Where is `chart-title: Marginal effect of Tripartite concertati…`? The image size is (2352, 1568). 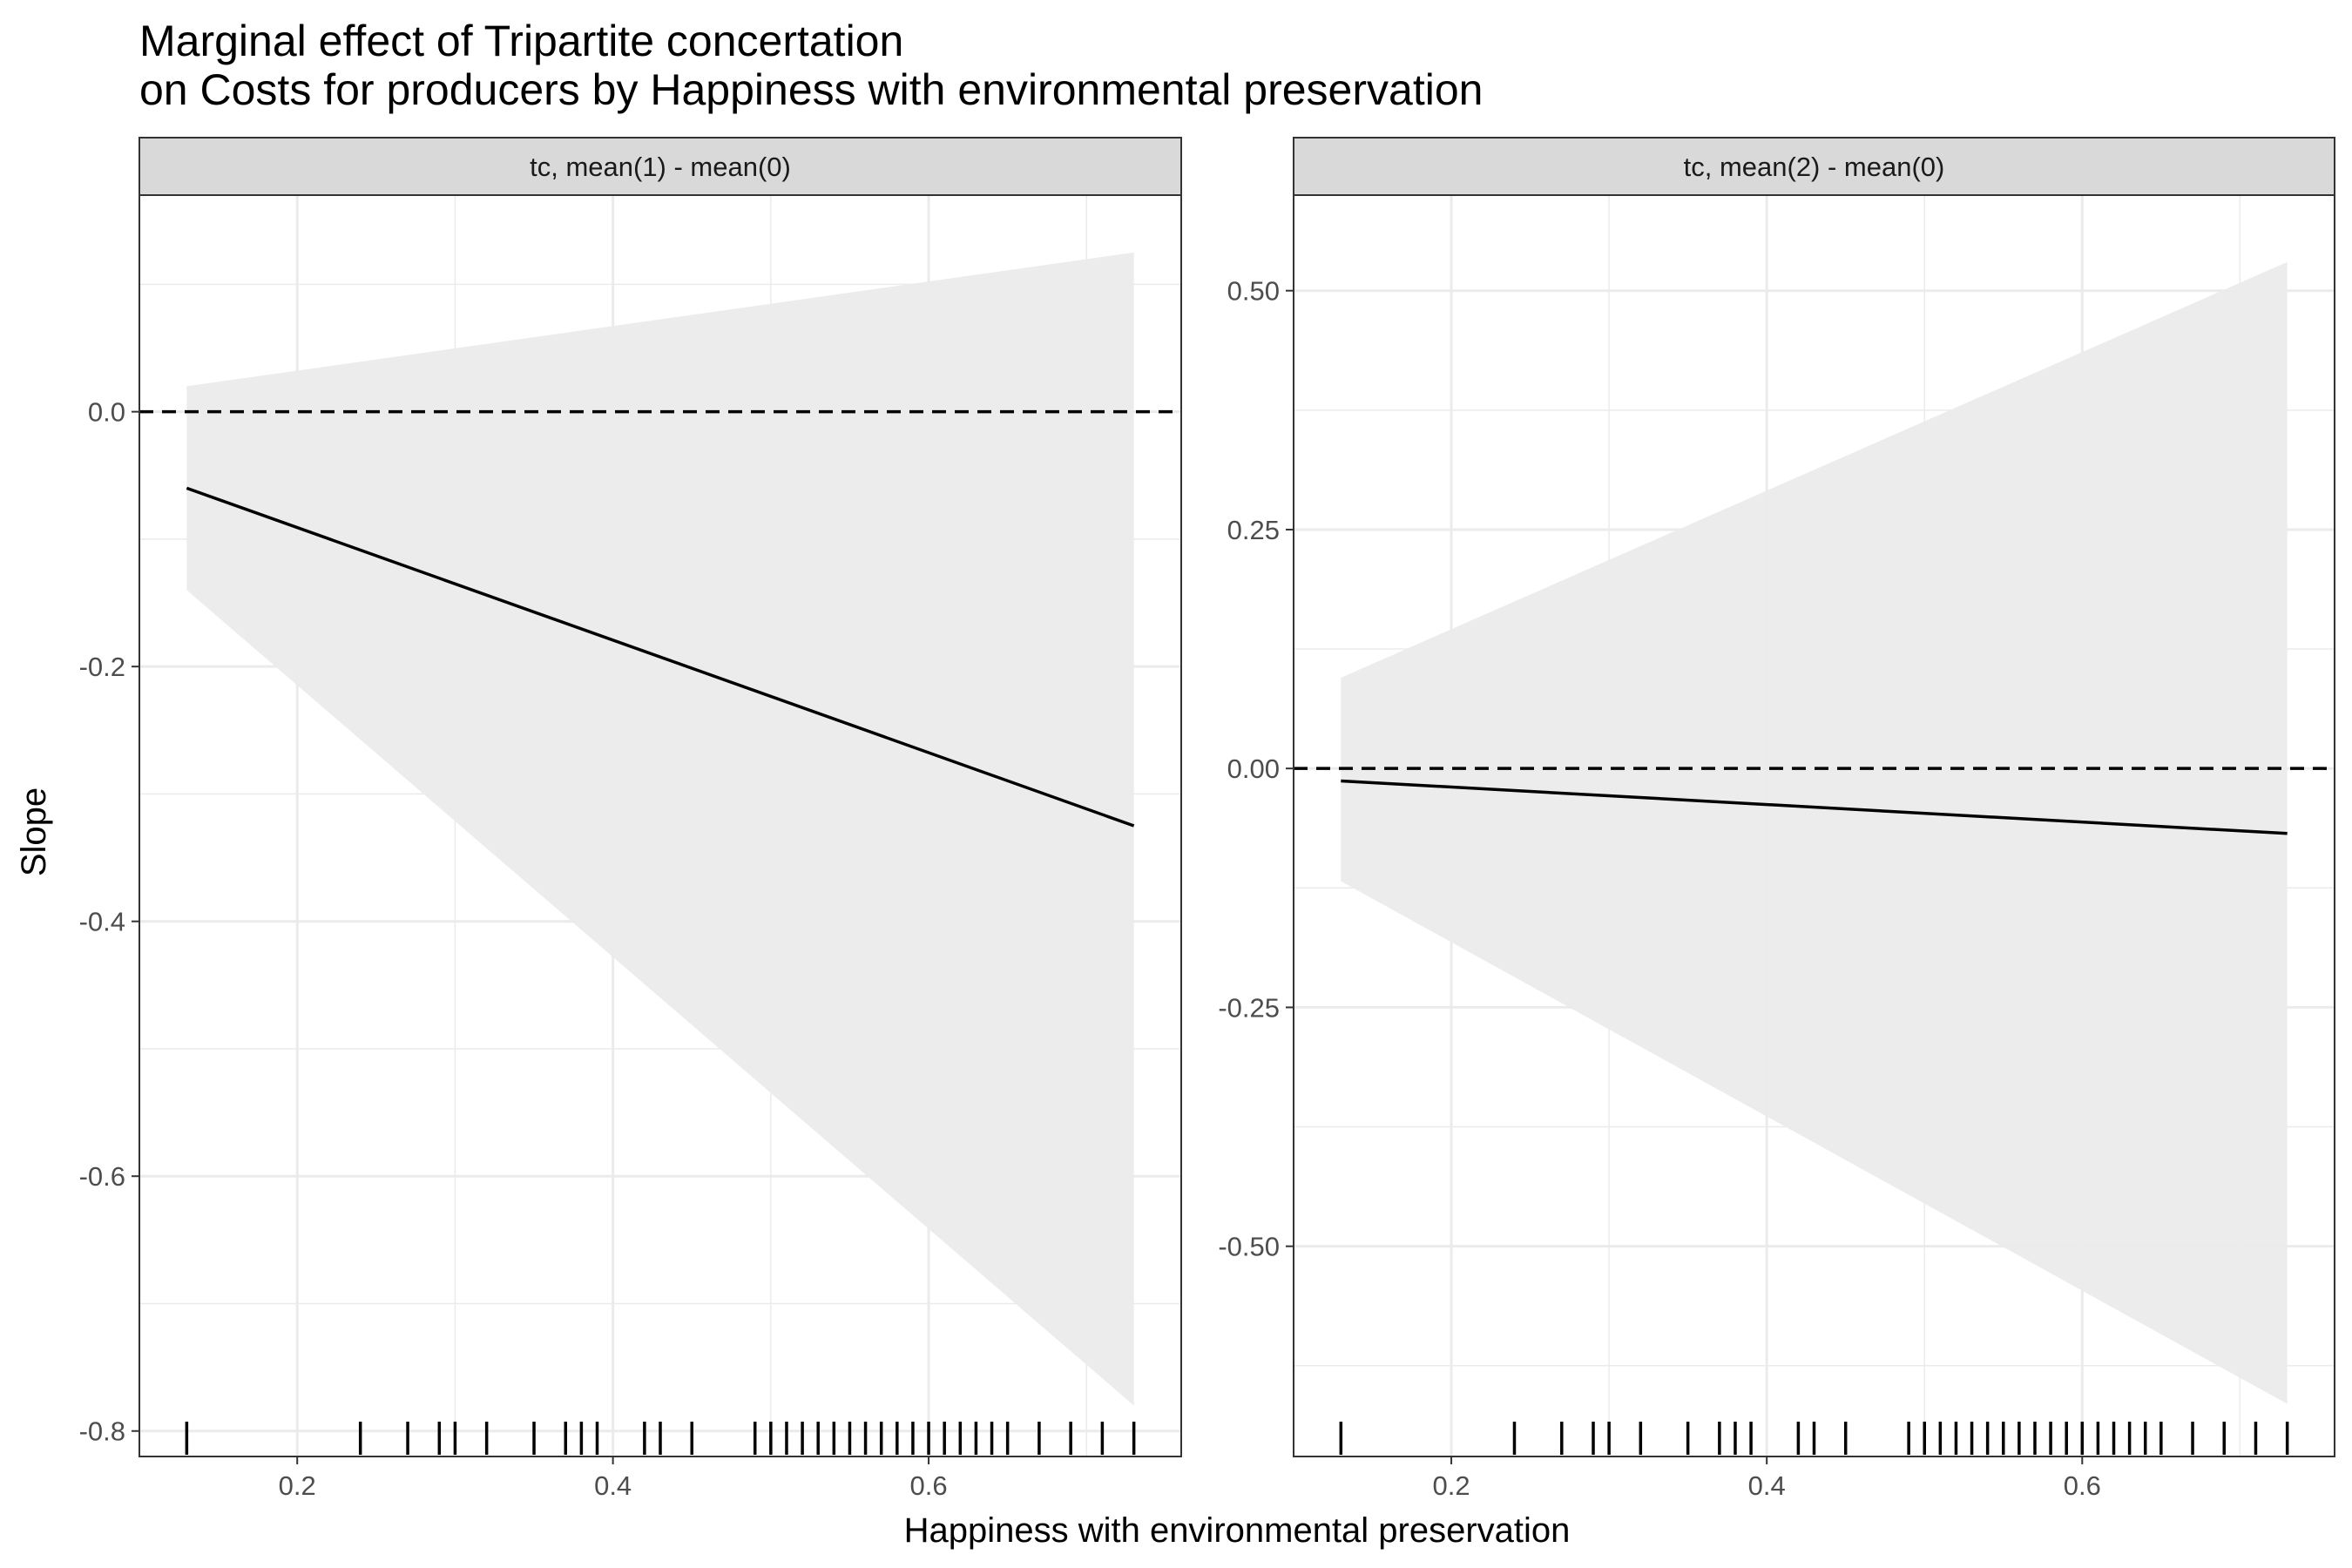 chart-title: Marginal effect of Tripartite concertati… is located at coordinates (521, 41).